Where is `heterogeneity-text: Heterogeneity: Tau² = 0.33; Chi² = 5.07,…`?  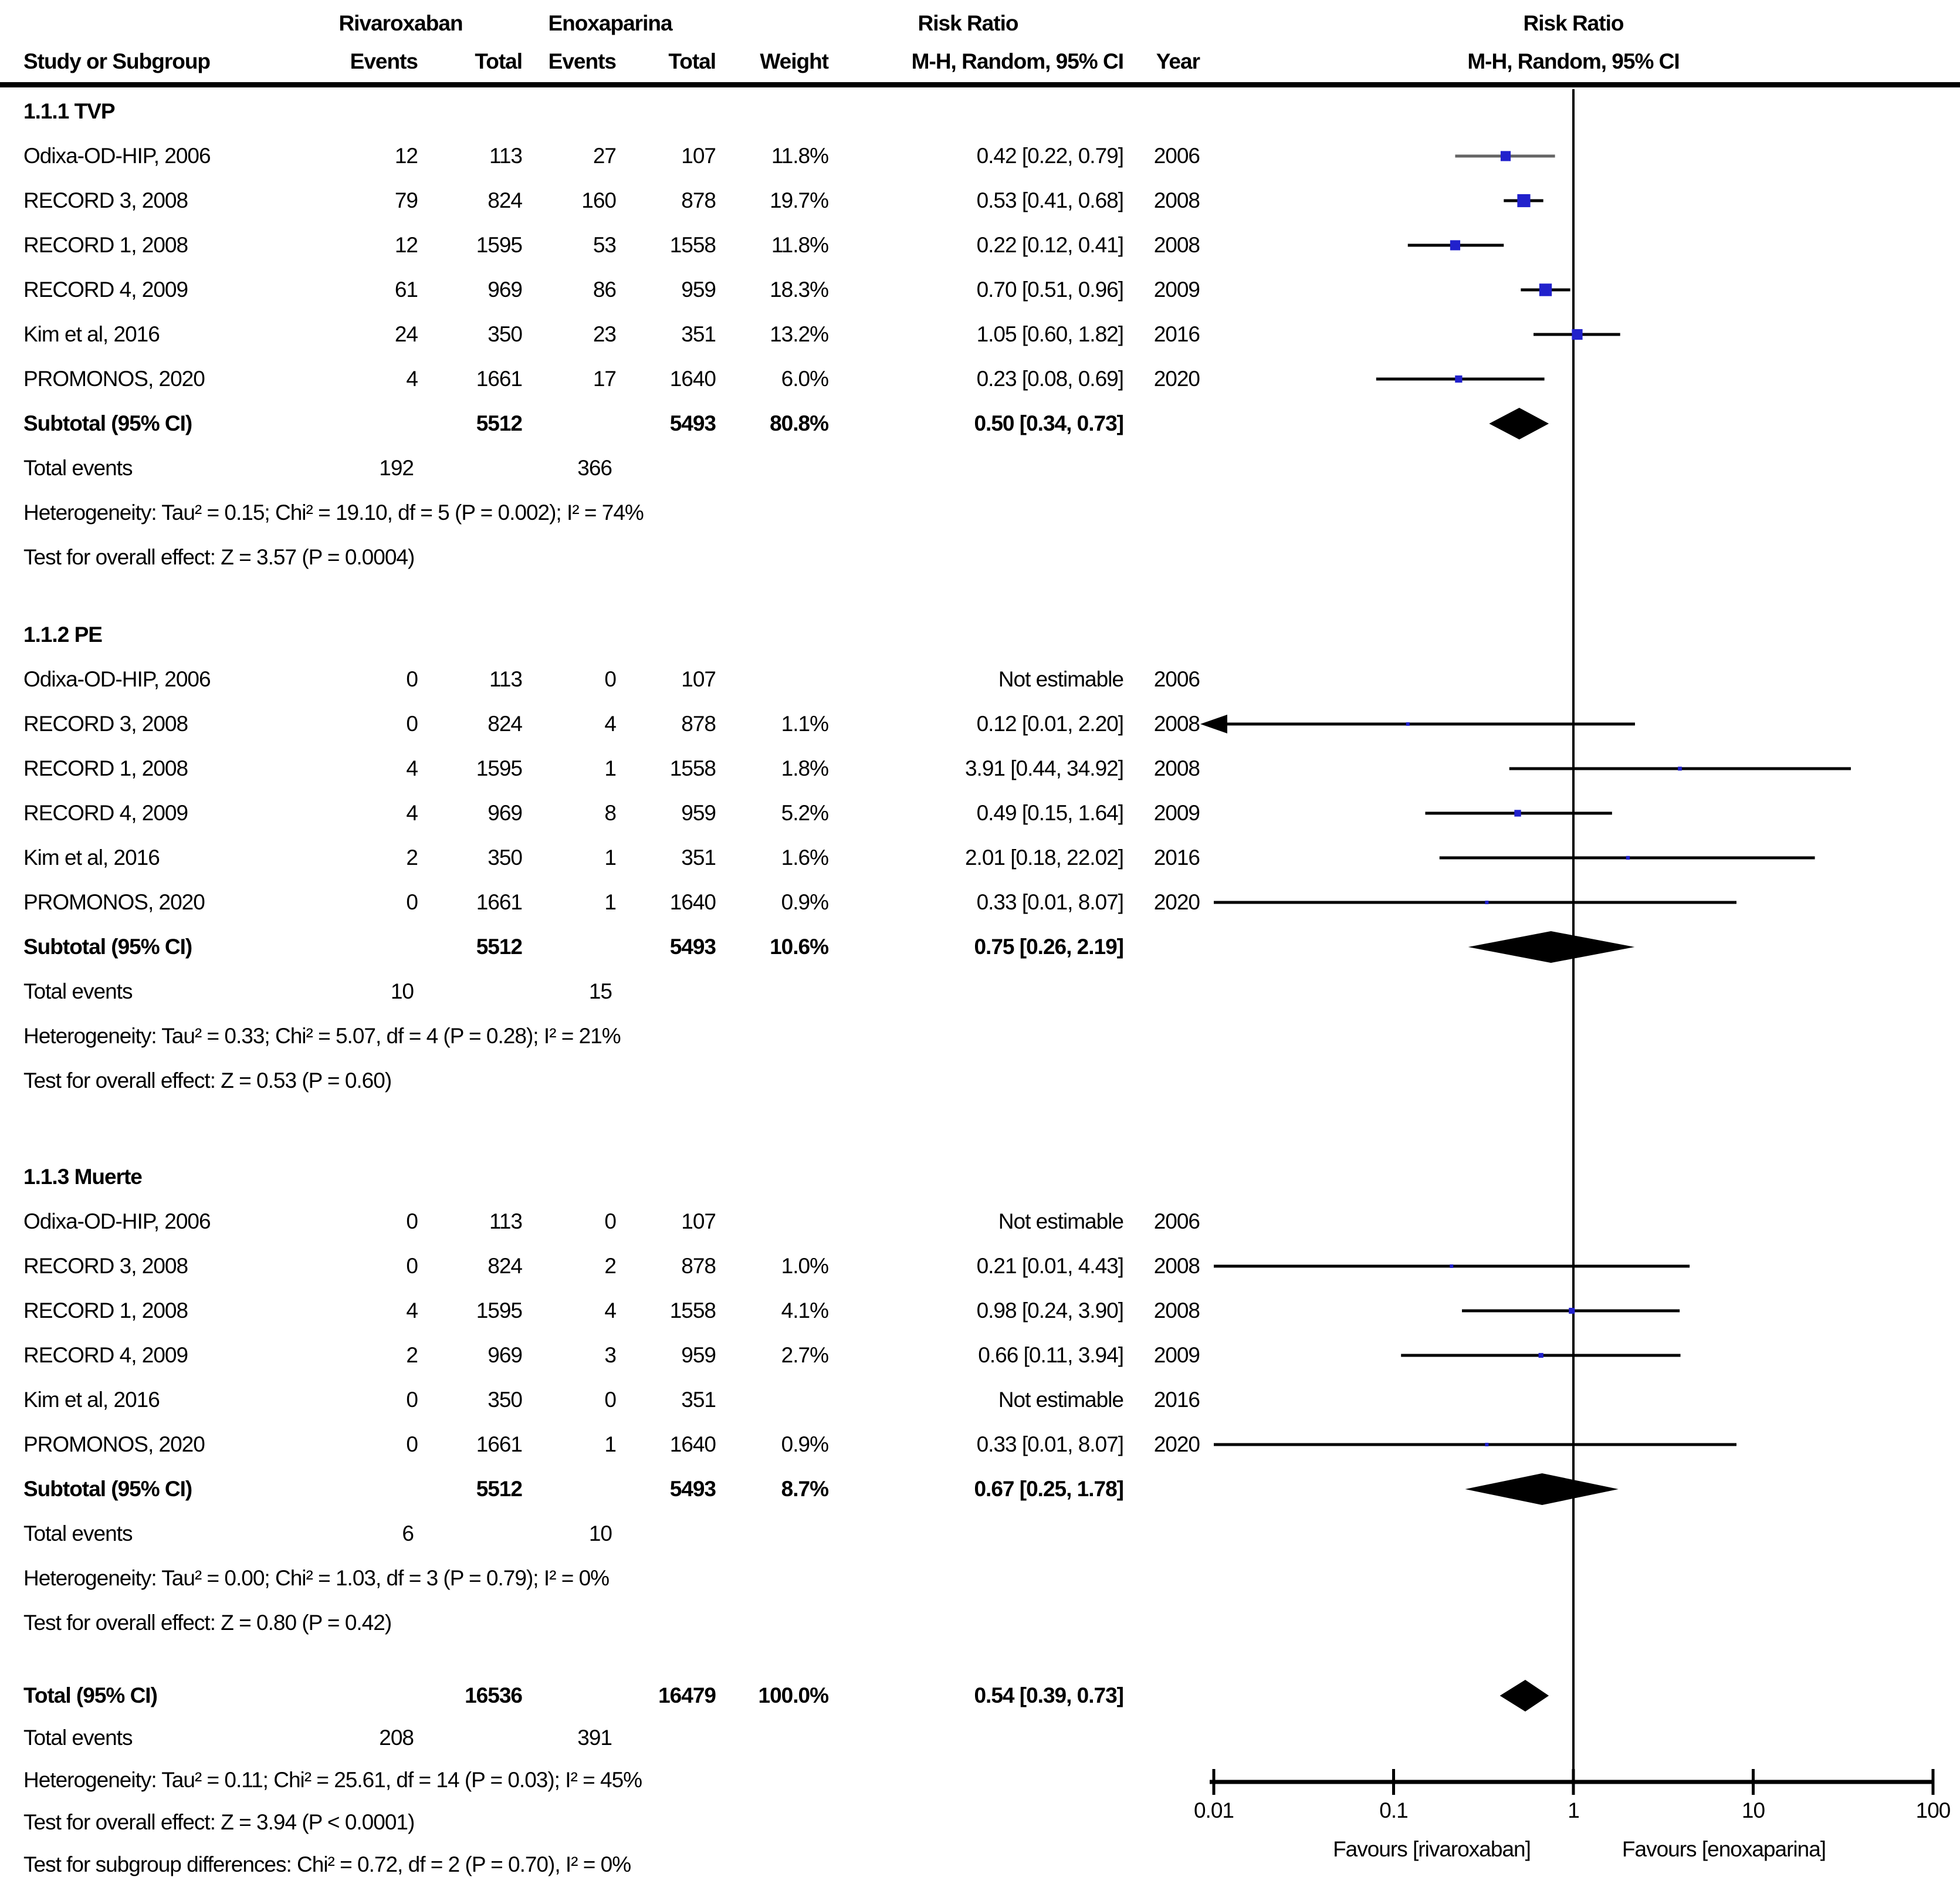 heterogeneity-text: Heterogeneity: Tau² = 0.33; Chi² = 5.07,… is located at coordinates (322, 1036).